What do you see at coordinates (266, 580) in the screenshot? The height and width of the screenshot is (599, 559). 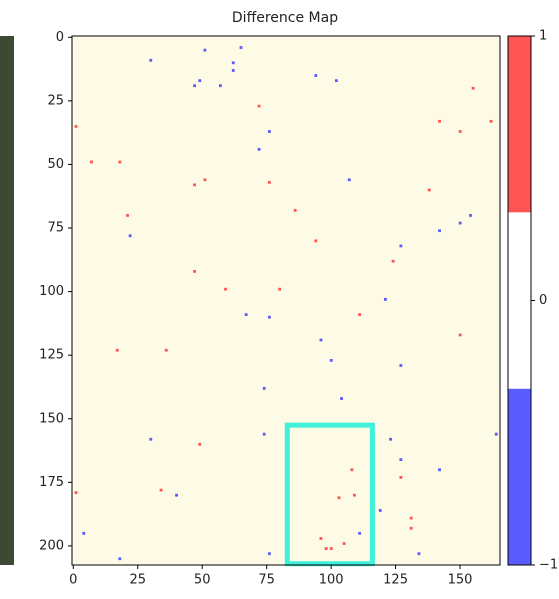 I see `x-tick-label: 75` at bounding box center [266, 580].